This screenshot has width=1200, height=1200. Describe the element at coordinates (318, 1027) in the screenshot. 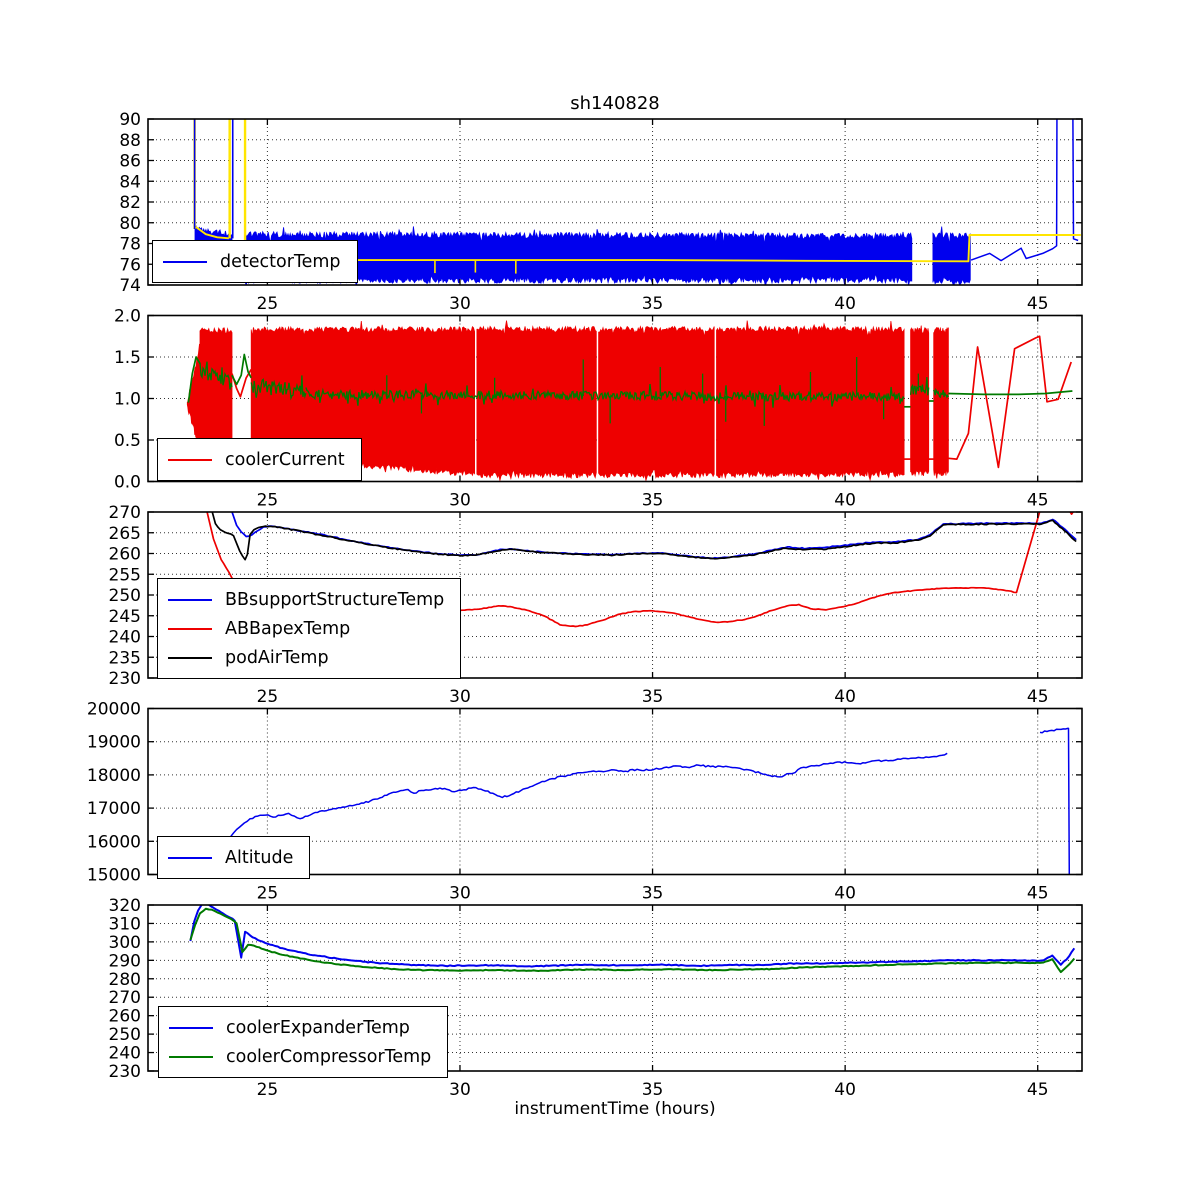

I see `legend-label: coolerExpanderTemp` at that location.